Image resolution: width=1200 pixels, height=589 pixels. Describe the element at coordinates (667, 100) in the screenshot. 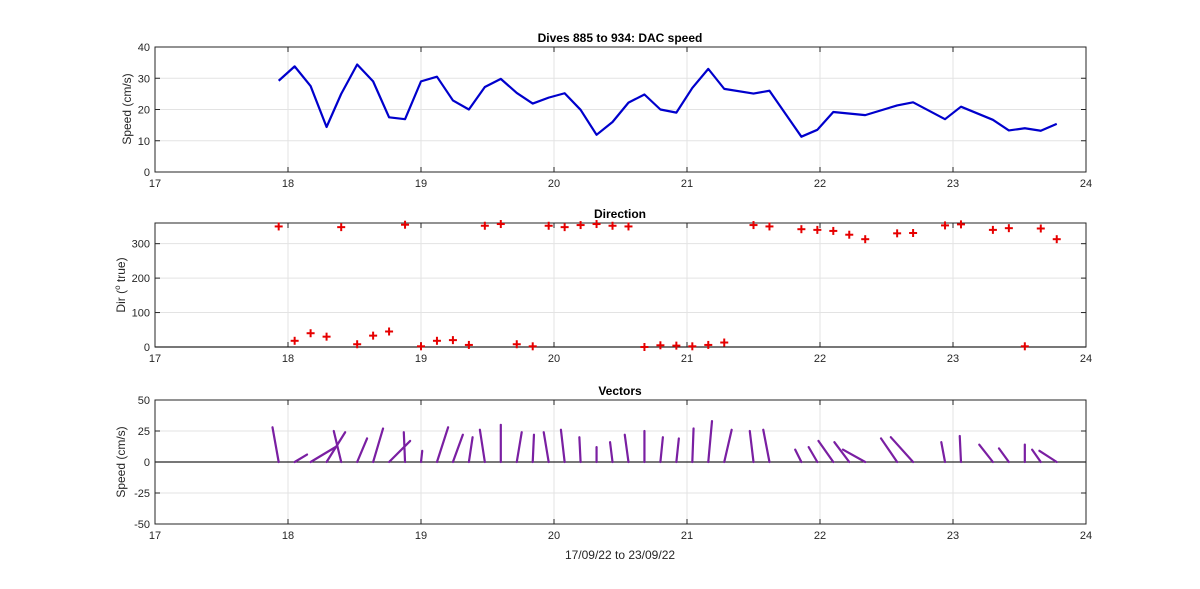

I see `speed-line` at that location.